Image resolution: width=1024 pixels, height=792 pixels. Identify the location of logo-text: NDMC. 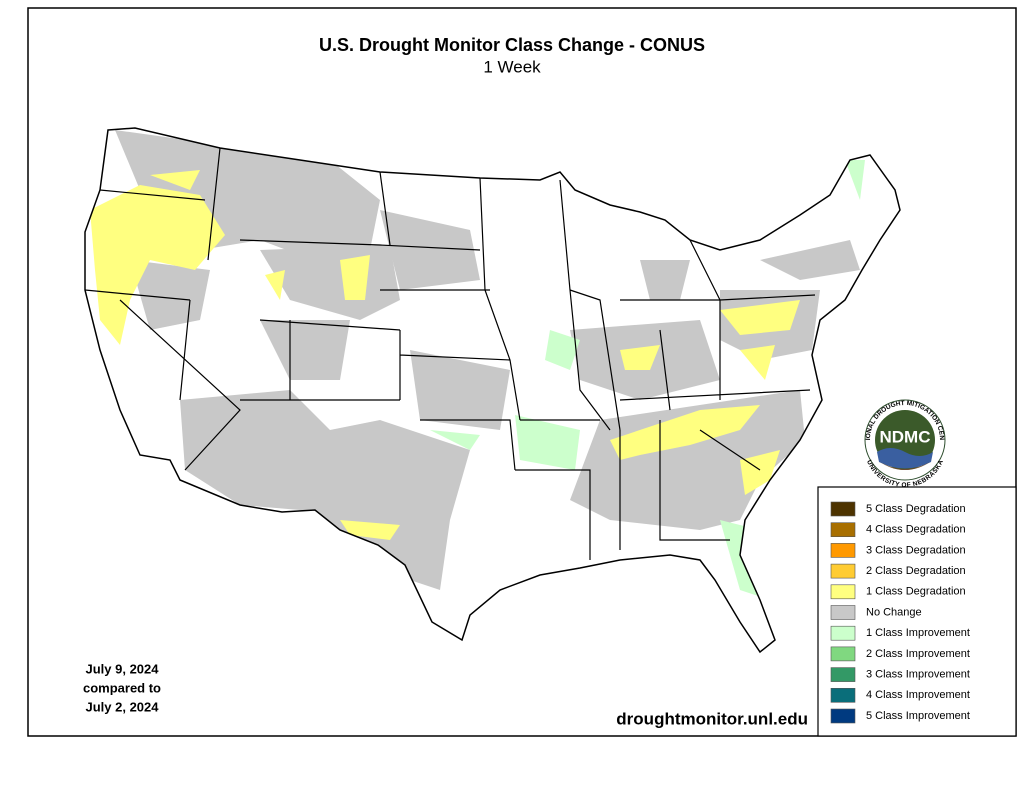
(905, 436).